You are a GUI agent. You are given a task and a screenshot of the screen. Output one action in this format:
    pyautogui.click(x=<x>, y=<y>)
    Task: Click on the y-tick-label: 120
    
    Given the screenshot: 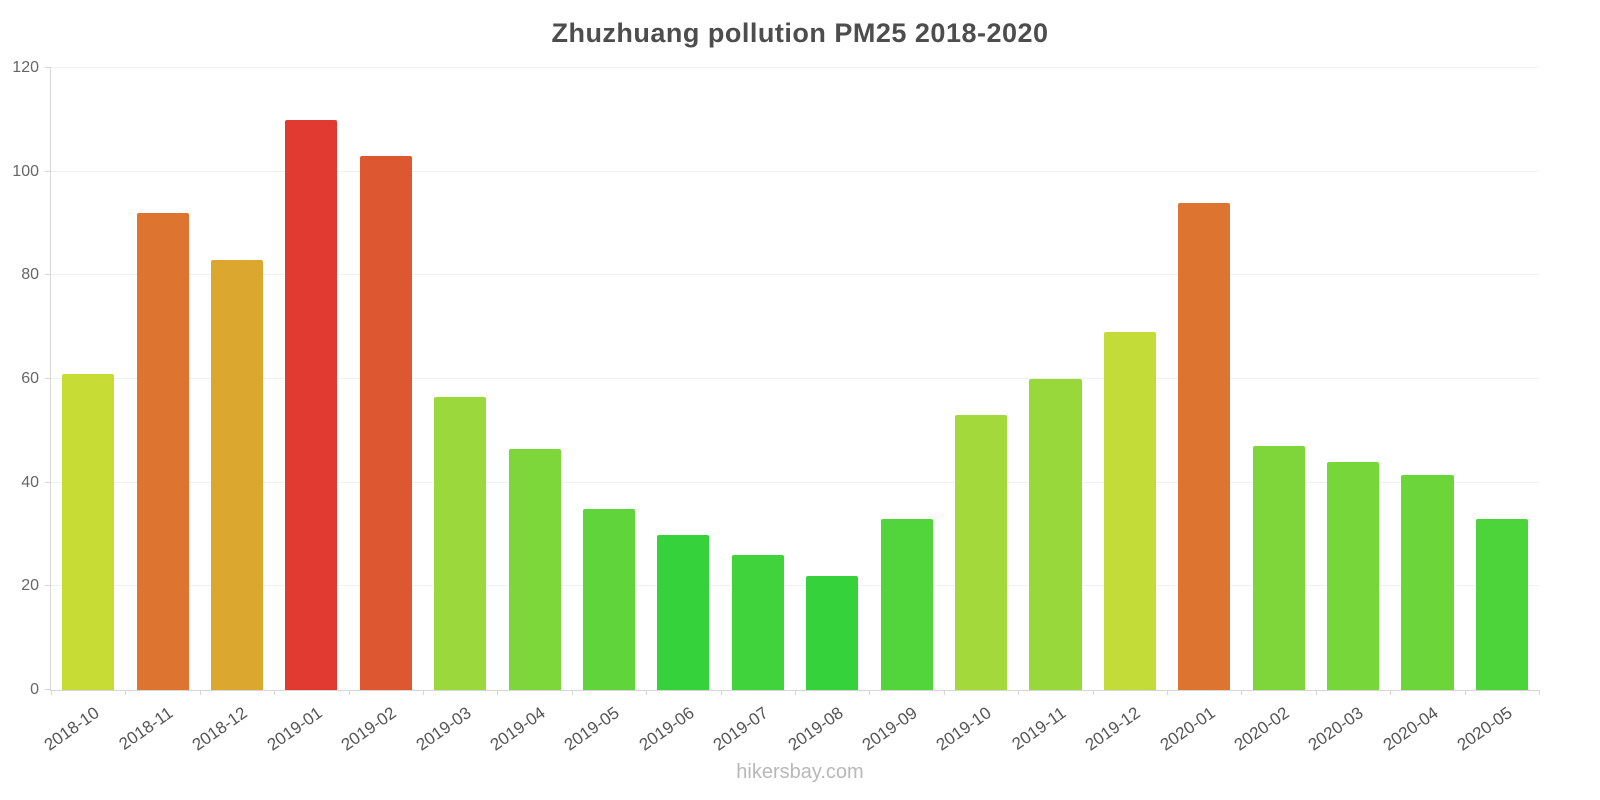 What is the action you would take?
    pyautogui.click(x=25, y=67)
    